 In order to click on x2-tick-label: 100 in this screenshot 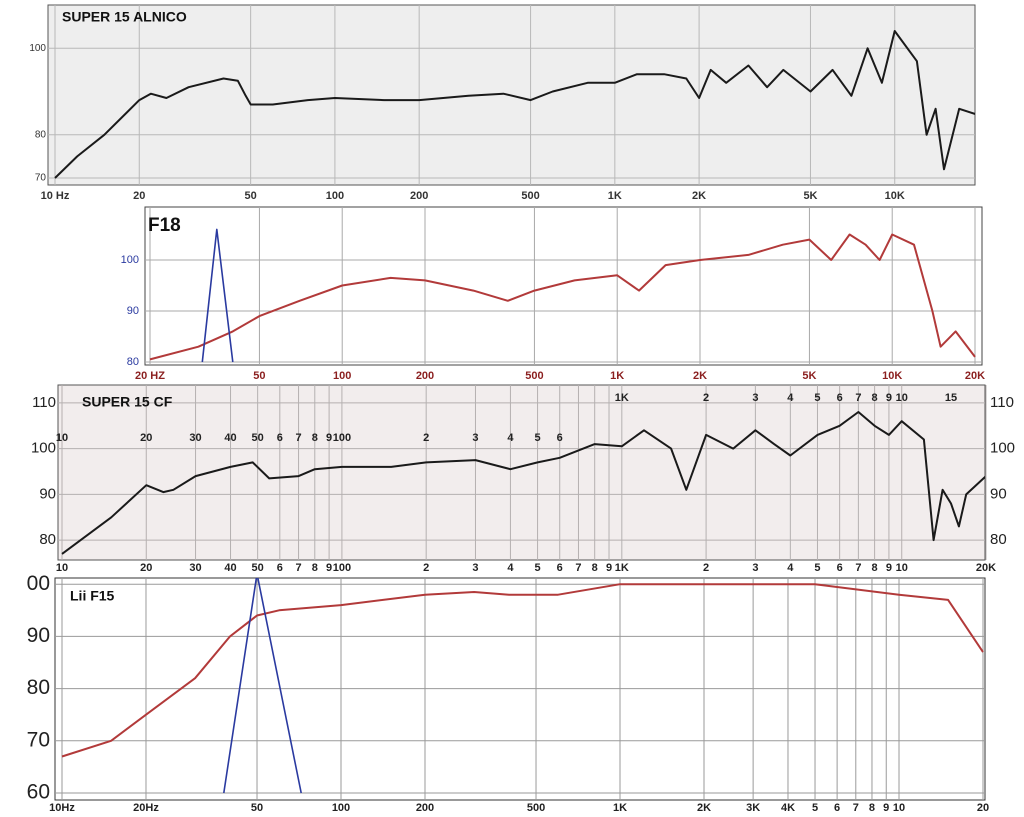, I will do `click(342, 438)`.